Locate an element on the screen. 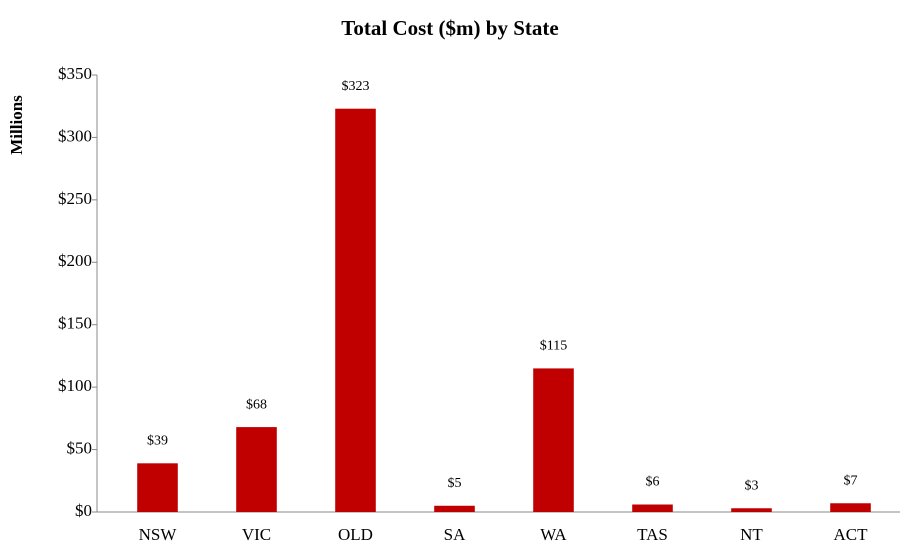  y-axis-label: Millions is located at coordinates (16, 125).